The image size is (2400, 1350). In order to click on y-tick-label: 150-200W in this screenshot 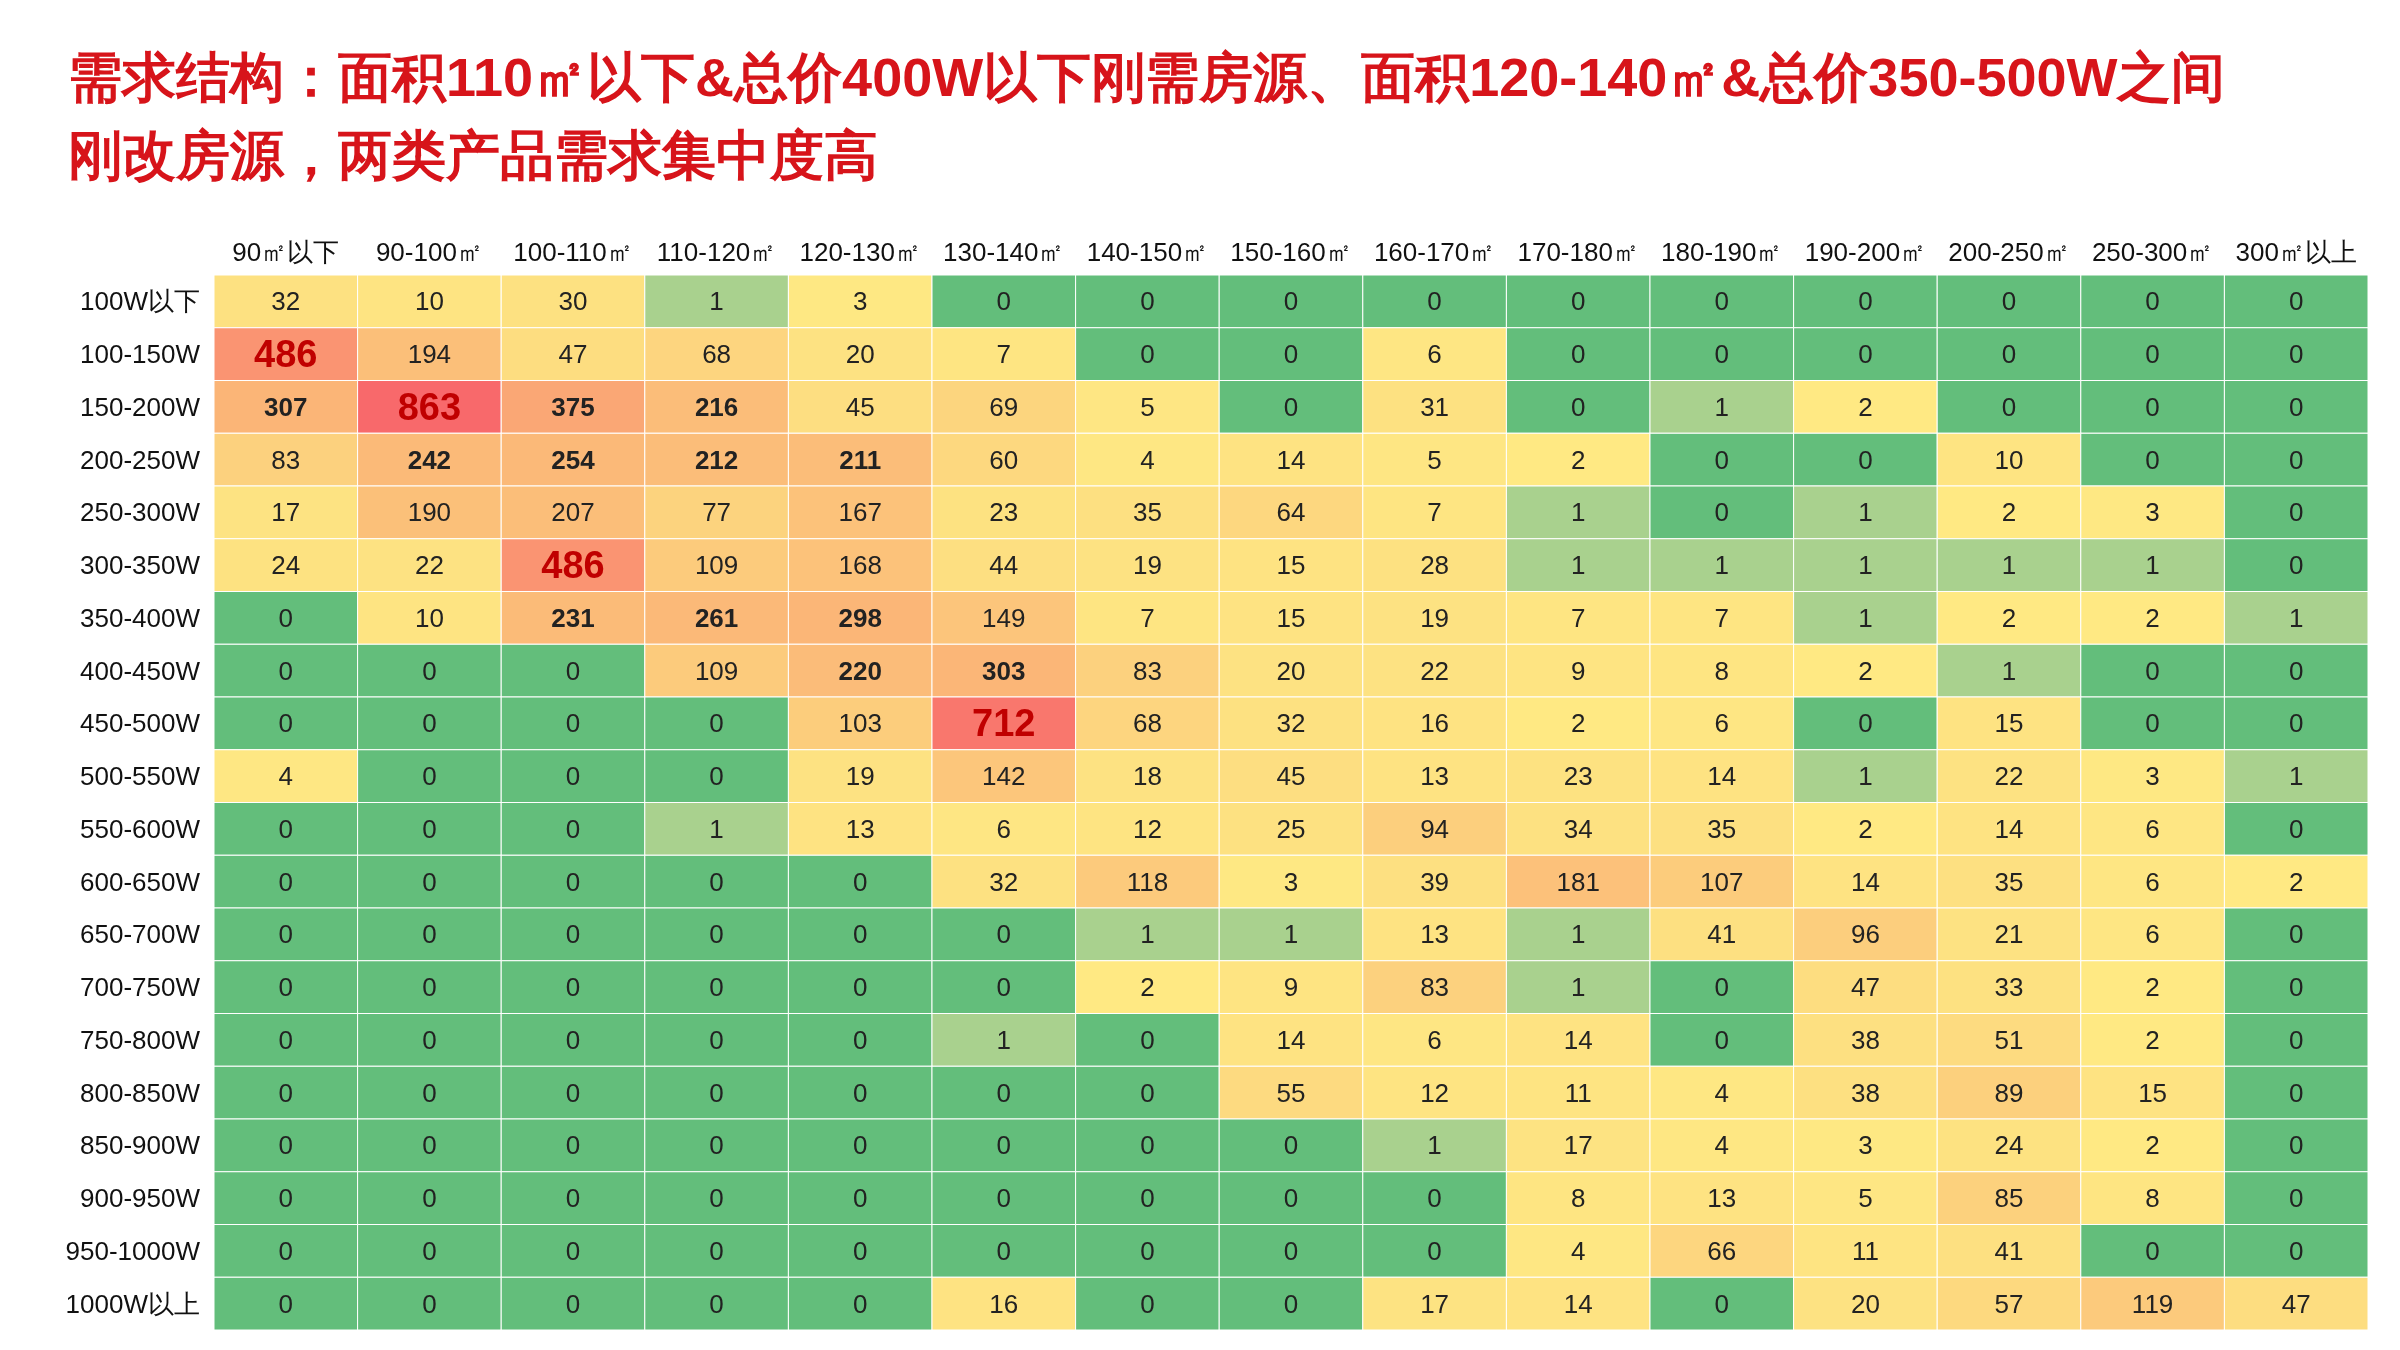, I will do `click(140, 406)`.